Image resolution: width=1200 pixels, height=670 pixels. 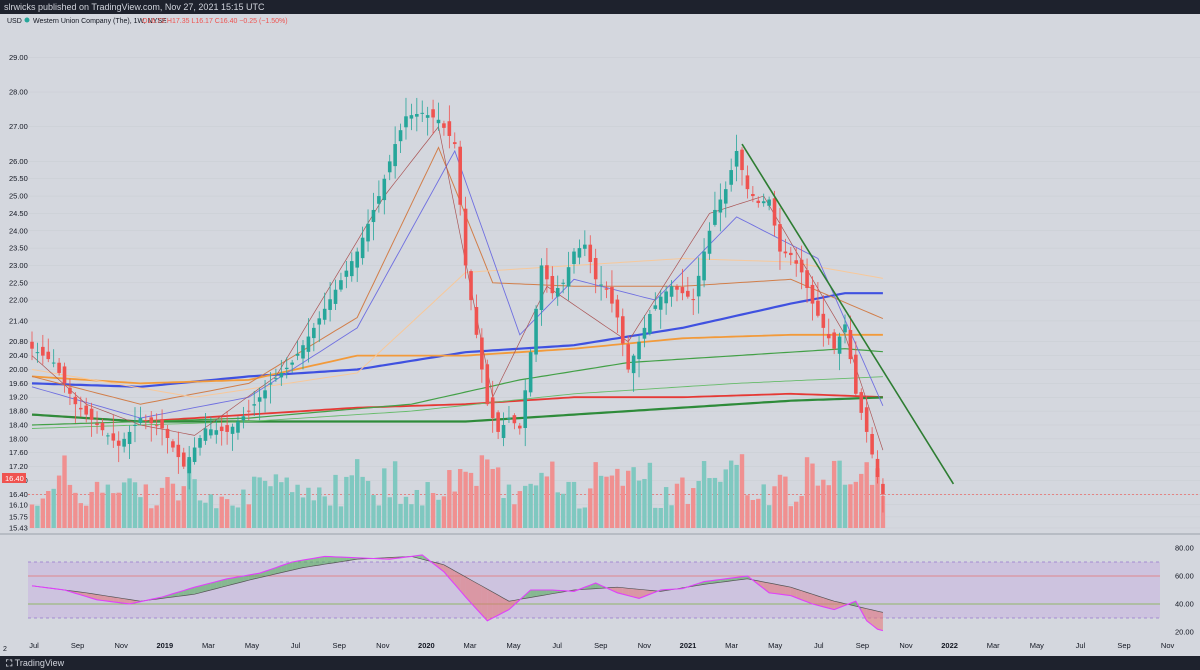 I want to click on rsi-y-tick-label: 40.00, so click(x=1184, y=604).